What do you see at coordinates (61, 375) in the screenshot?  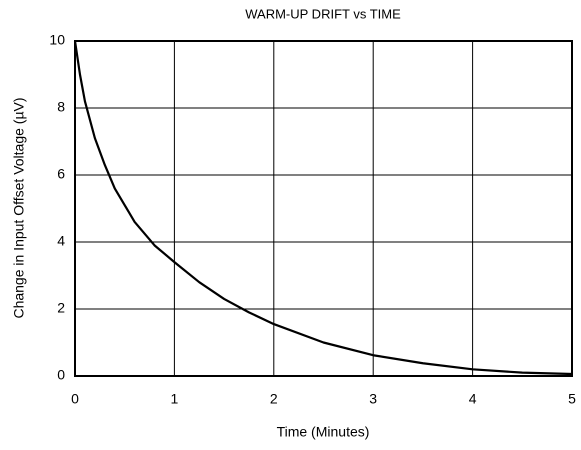 I see `y-tick-label: 0` at bounding box center [61, 375].